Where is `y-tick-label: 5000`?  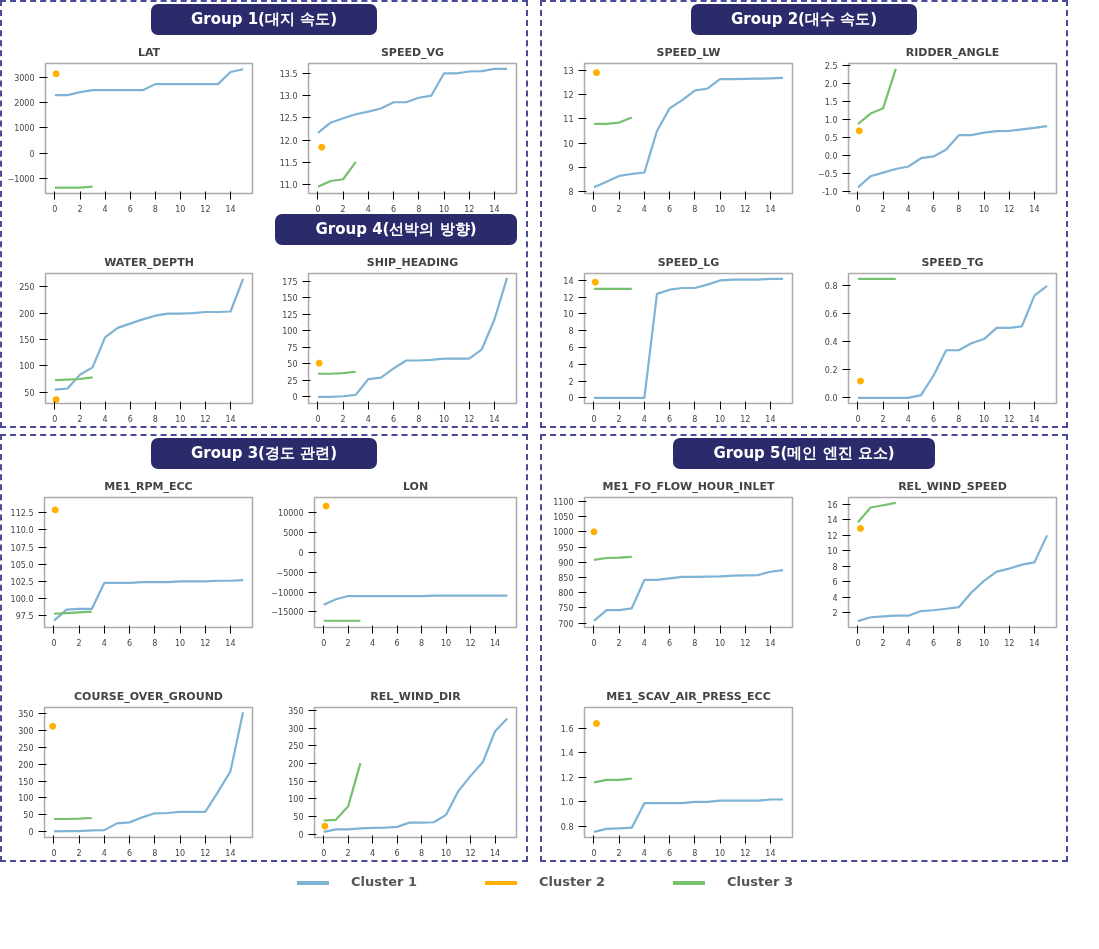 y-tick-label: 5000 is located at coordinates (293, 533).